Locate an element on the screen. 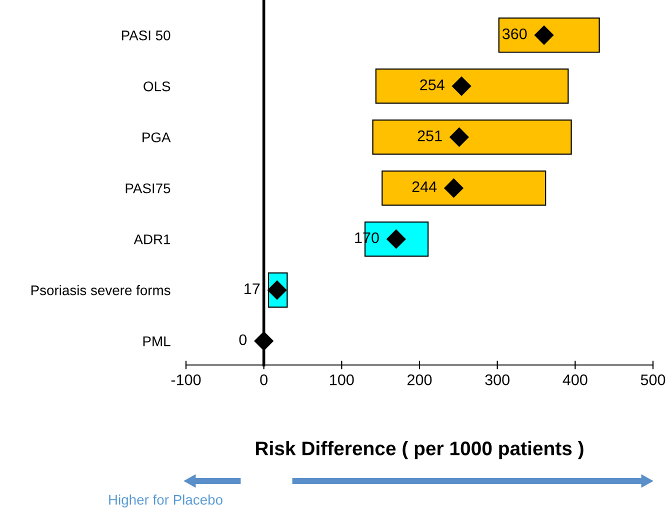 The width and height of the screenshot is (669, 509). x-tick-label: 400 is located at coordinates (575, 380).